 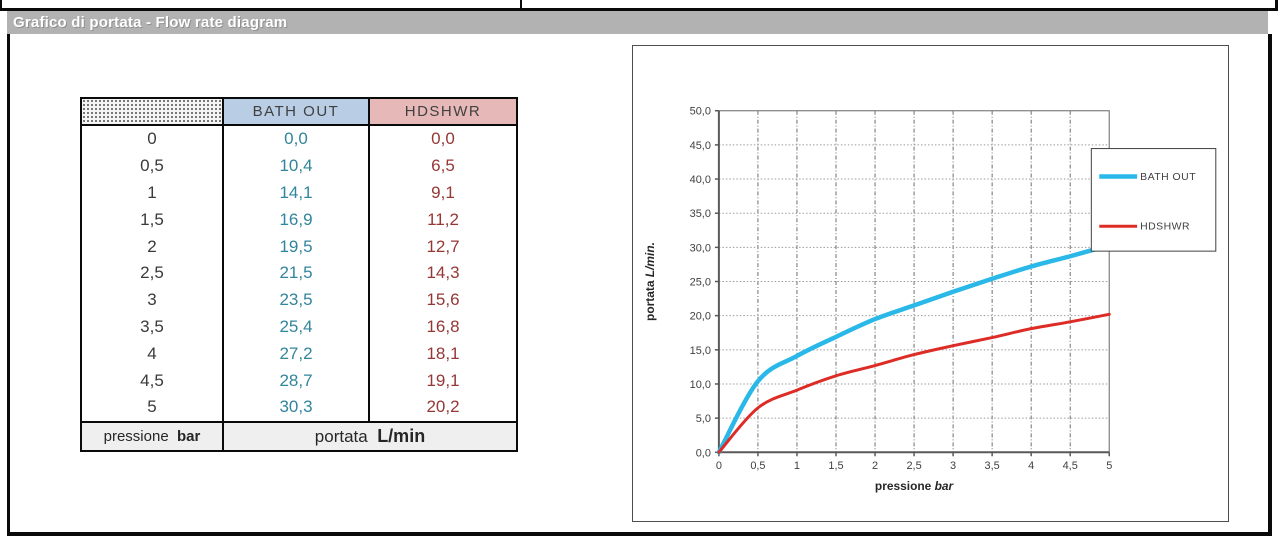 I want to click on hdshwr-value-cell: 18,1, so click(x=443, y=354).